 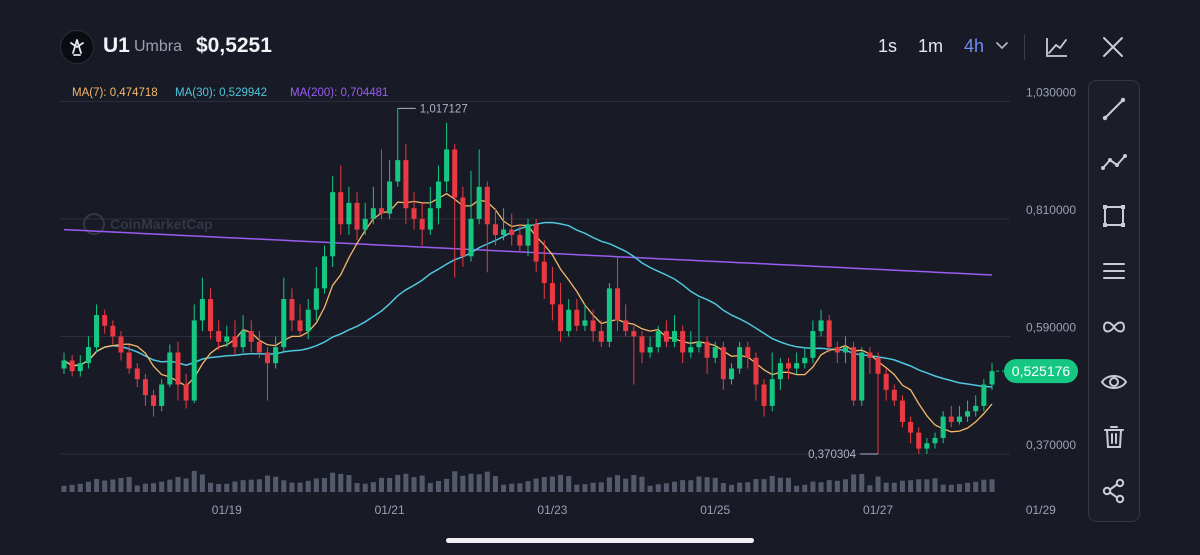 What do you see at coordinates (1114, 216) in the screenshot?
I see `rectangle-icon` at bounding box center [1114, 216].